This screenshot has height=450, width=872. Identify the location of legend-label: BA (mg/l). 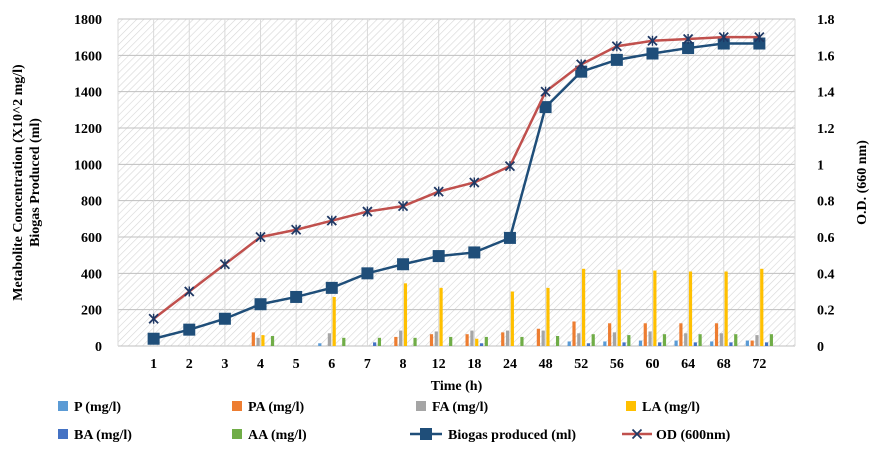
(103, 435).